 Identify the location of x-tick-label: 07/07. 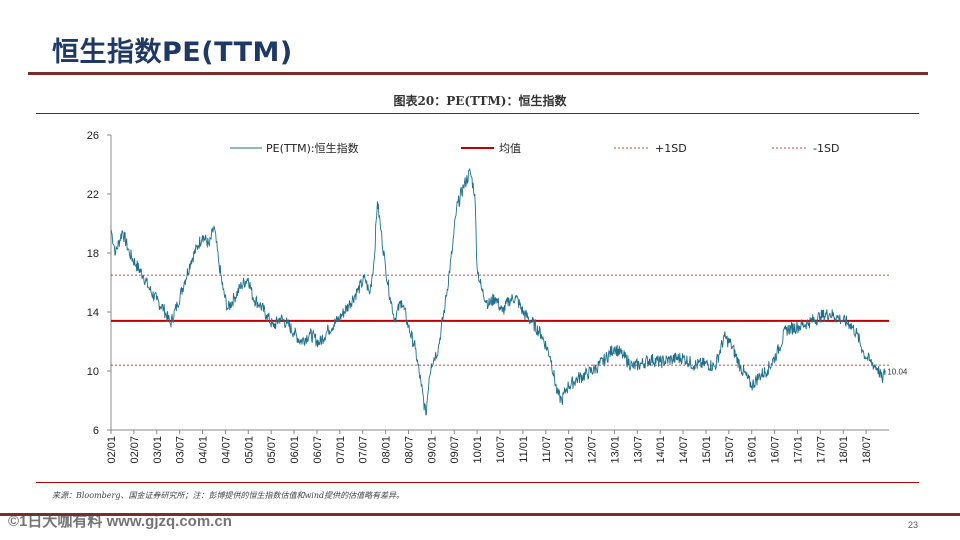
(364, 450).